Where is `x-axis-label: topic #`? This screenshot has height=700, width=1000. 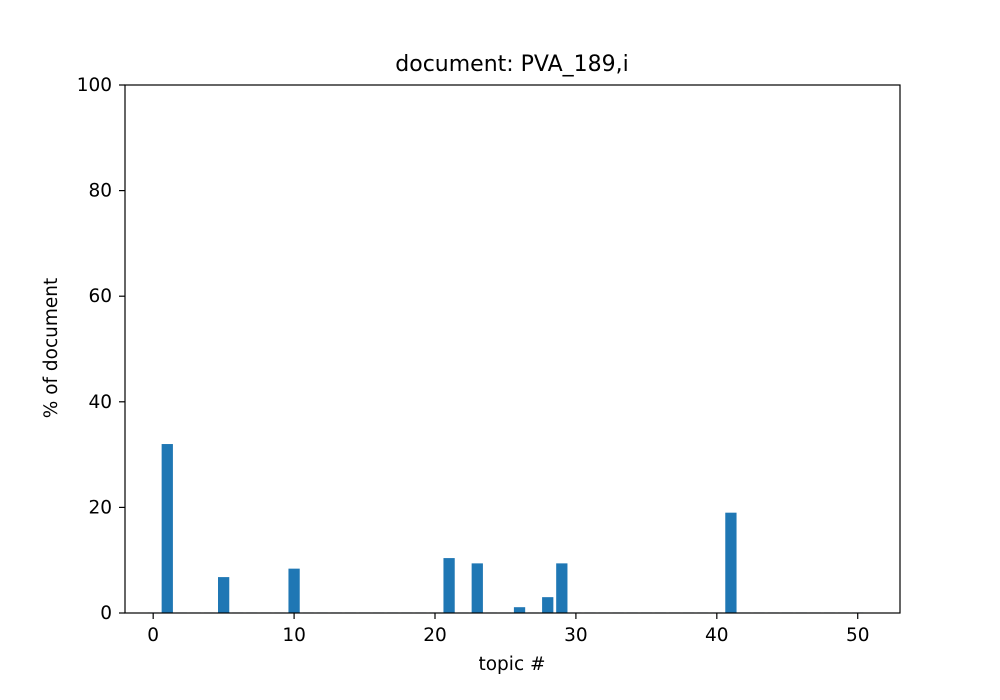 x-axis-label: topic # is located at coordinates (511, 664).